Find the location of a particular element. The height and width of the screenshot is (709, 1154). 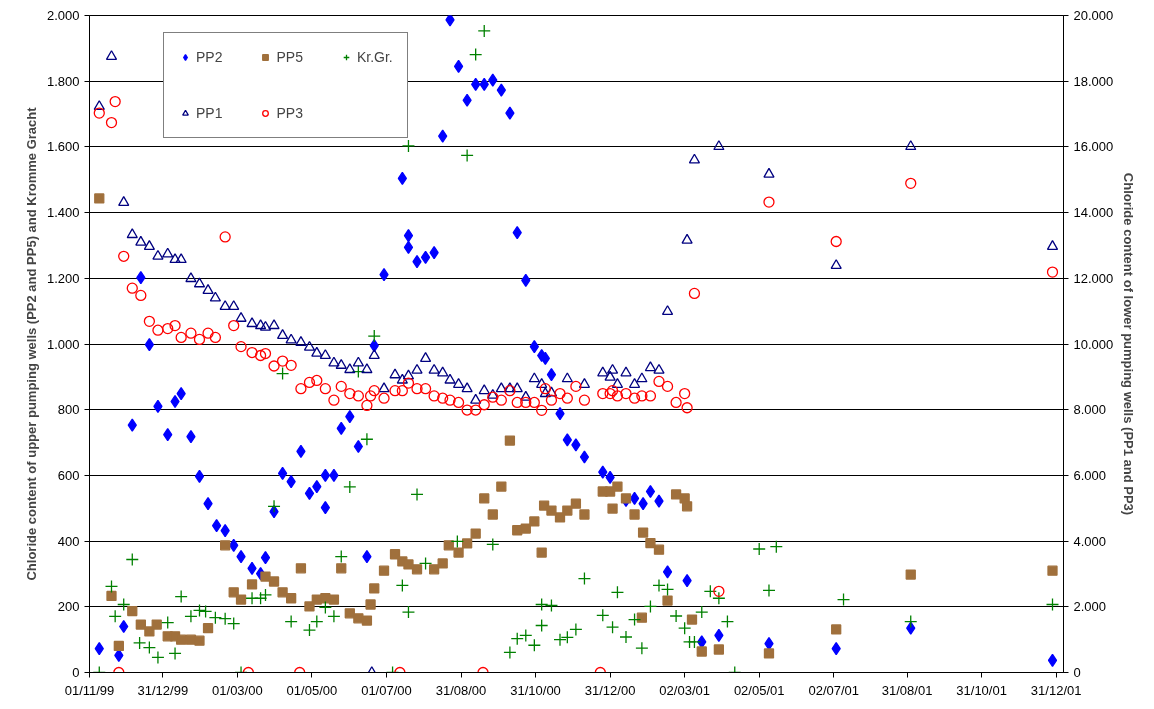

x-tick-label: 01/11/99 is located at coordinates (89, 690).